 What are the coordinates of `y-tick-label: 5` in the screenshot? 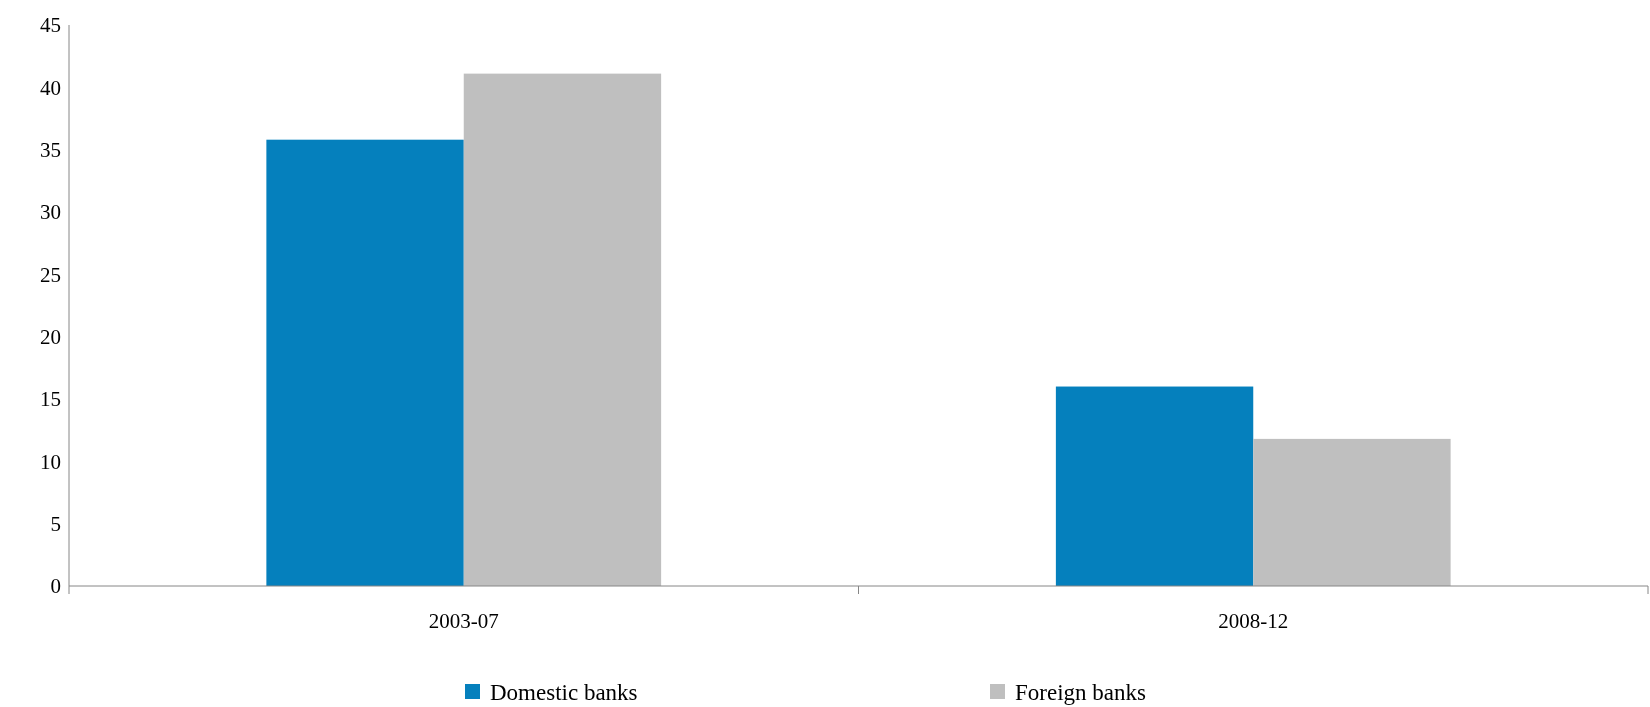 It's located at (55, 524).